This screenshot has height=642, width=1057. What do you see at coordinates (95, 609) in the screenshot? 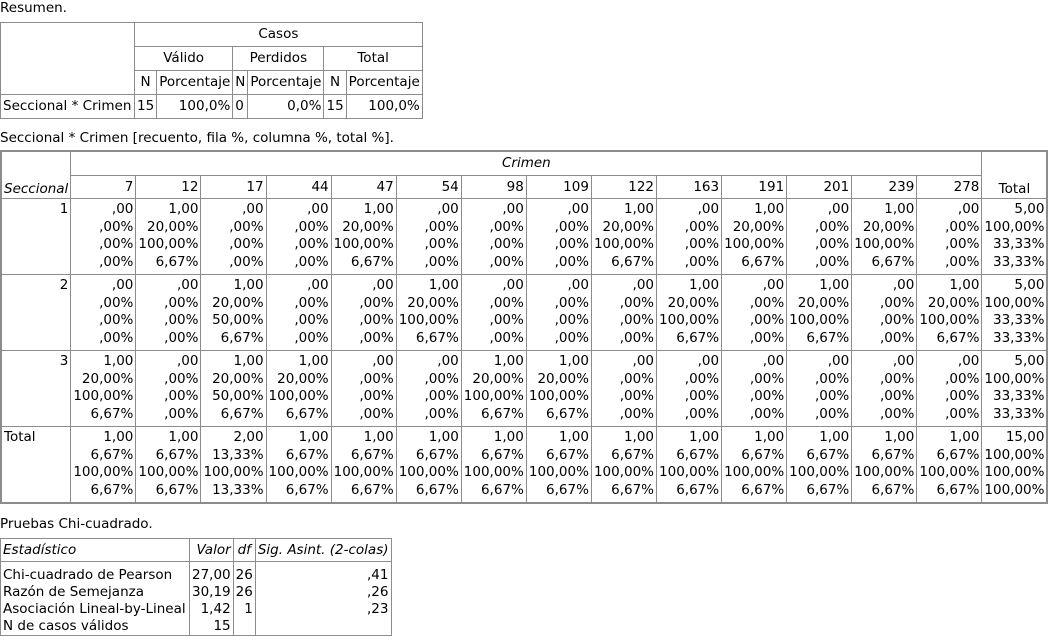
I see `chi-row-label: Asociación Lineal-by-Lineal` at bounding box center [95, 609].